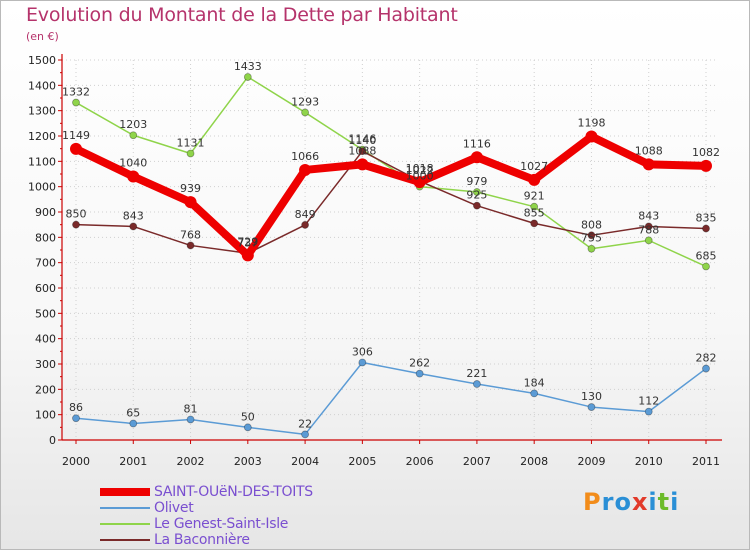  I want to click on data-label: 86, so click(76, 407).